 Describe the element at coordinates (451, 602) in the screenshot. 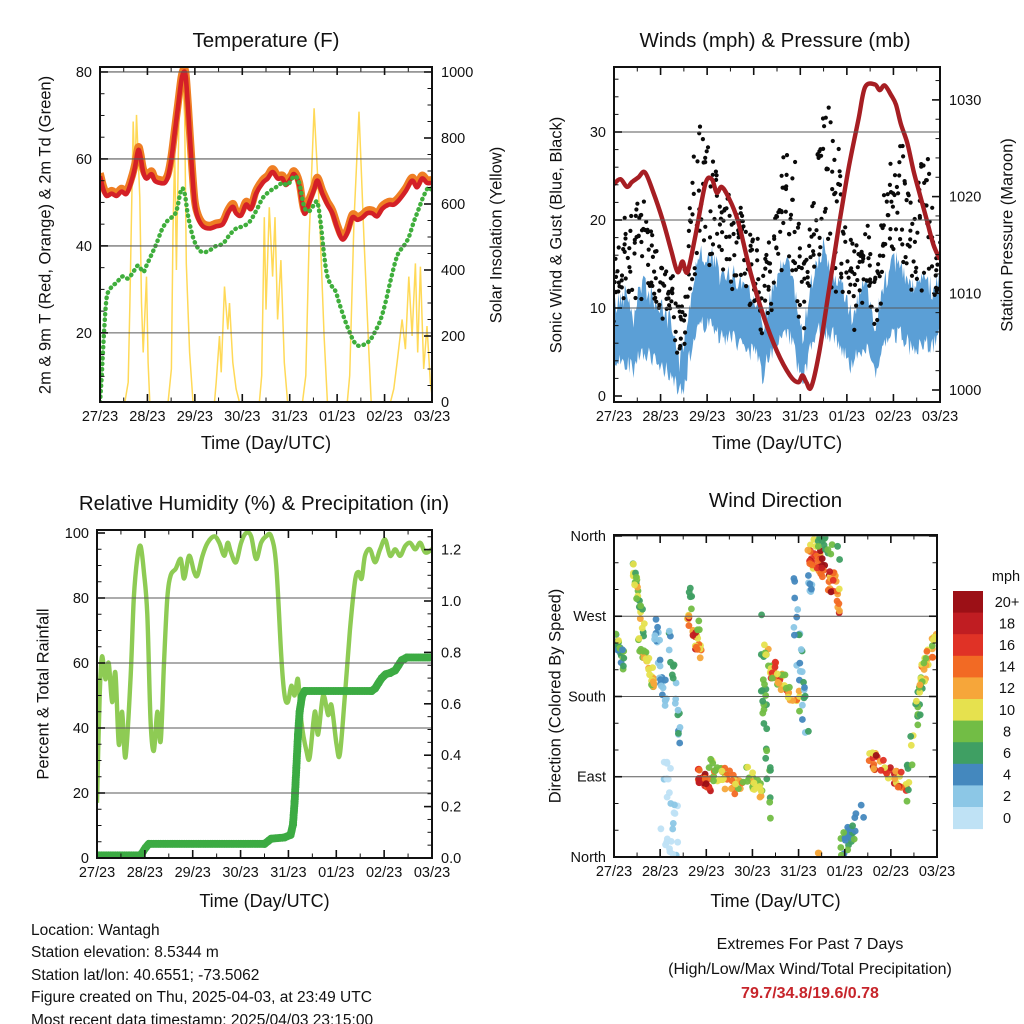

I see `svg-text: 1.0` at that location.